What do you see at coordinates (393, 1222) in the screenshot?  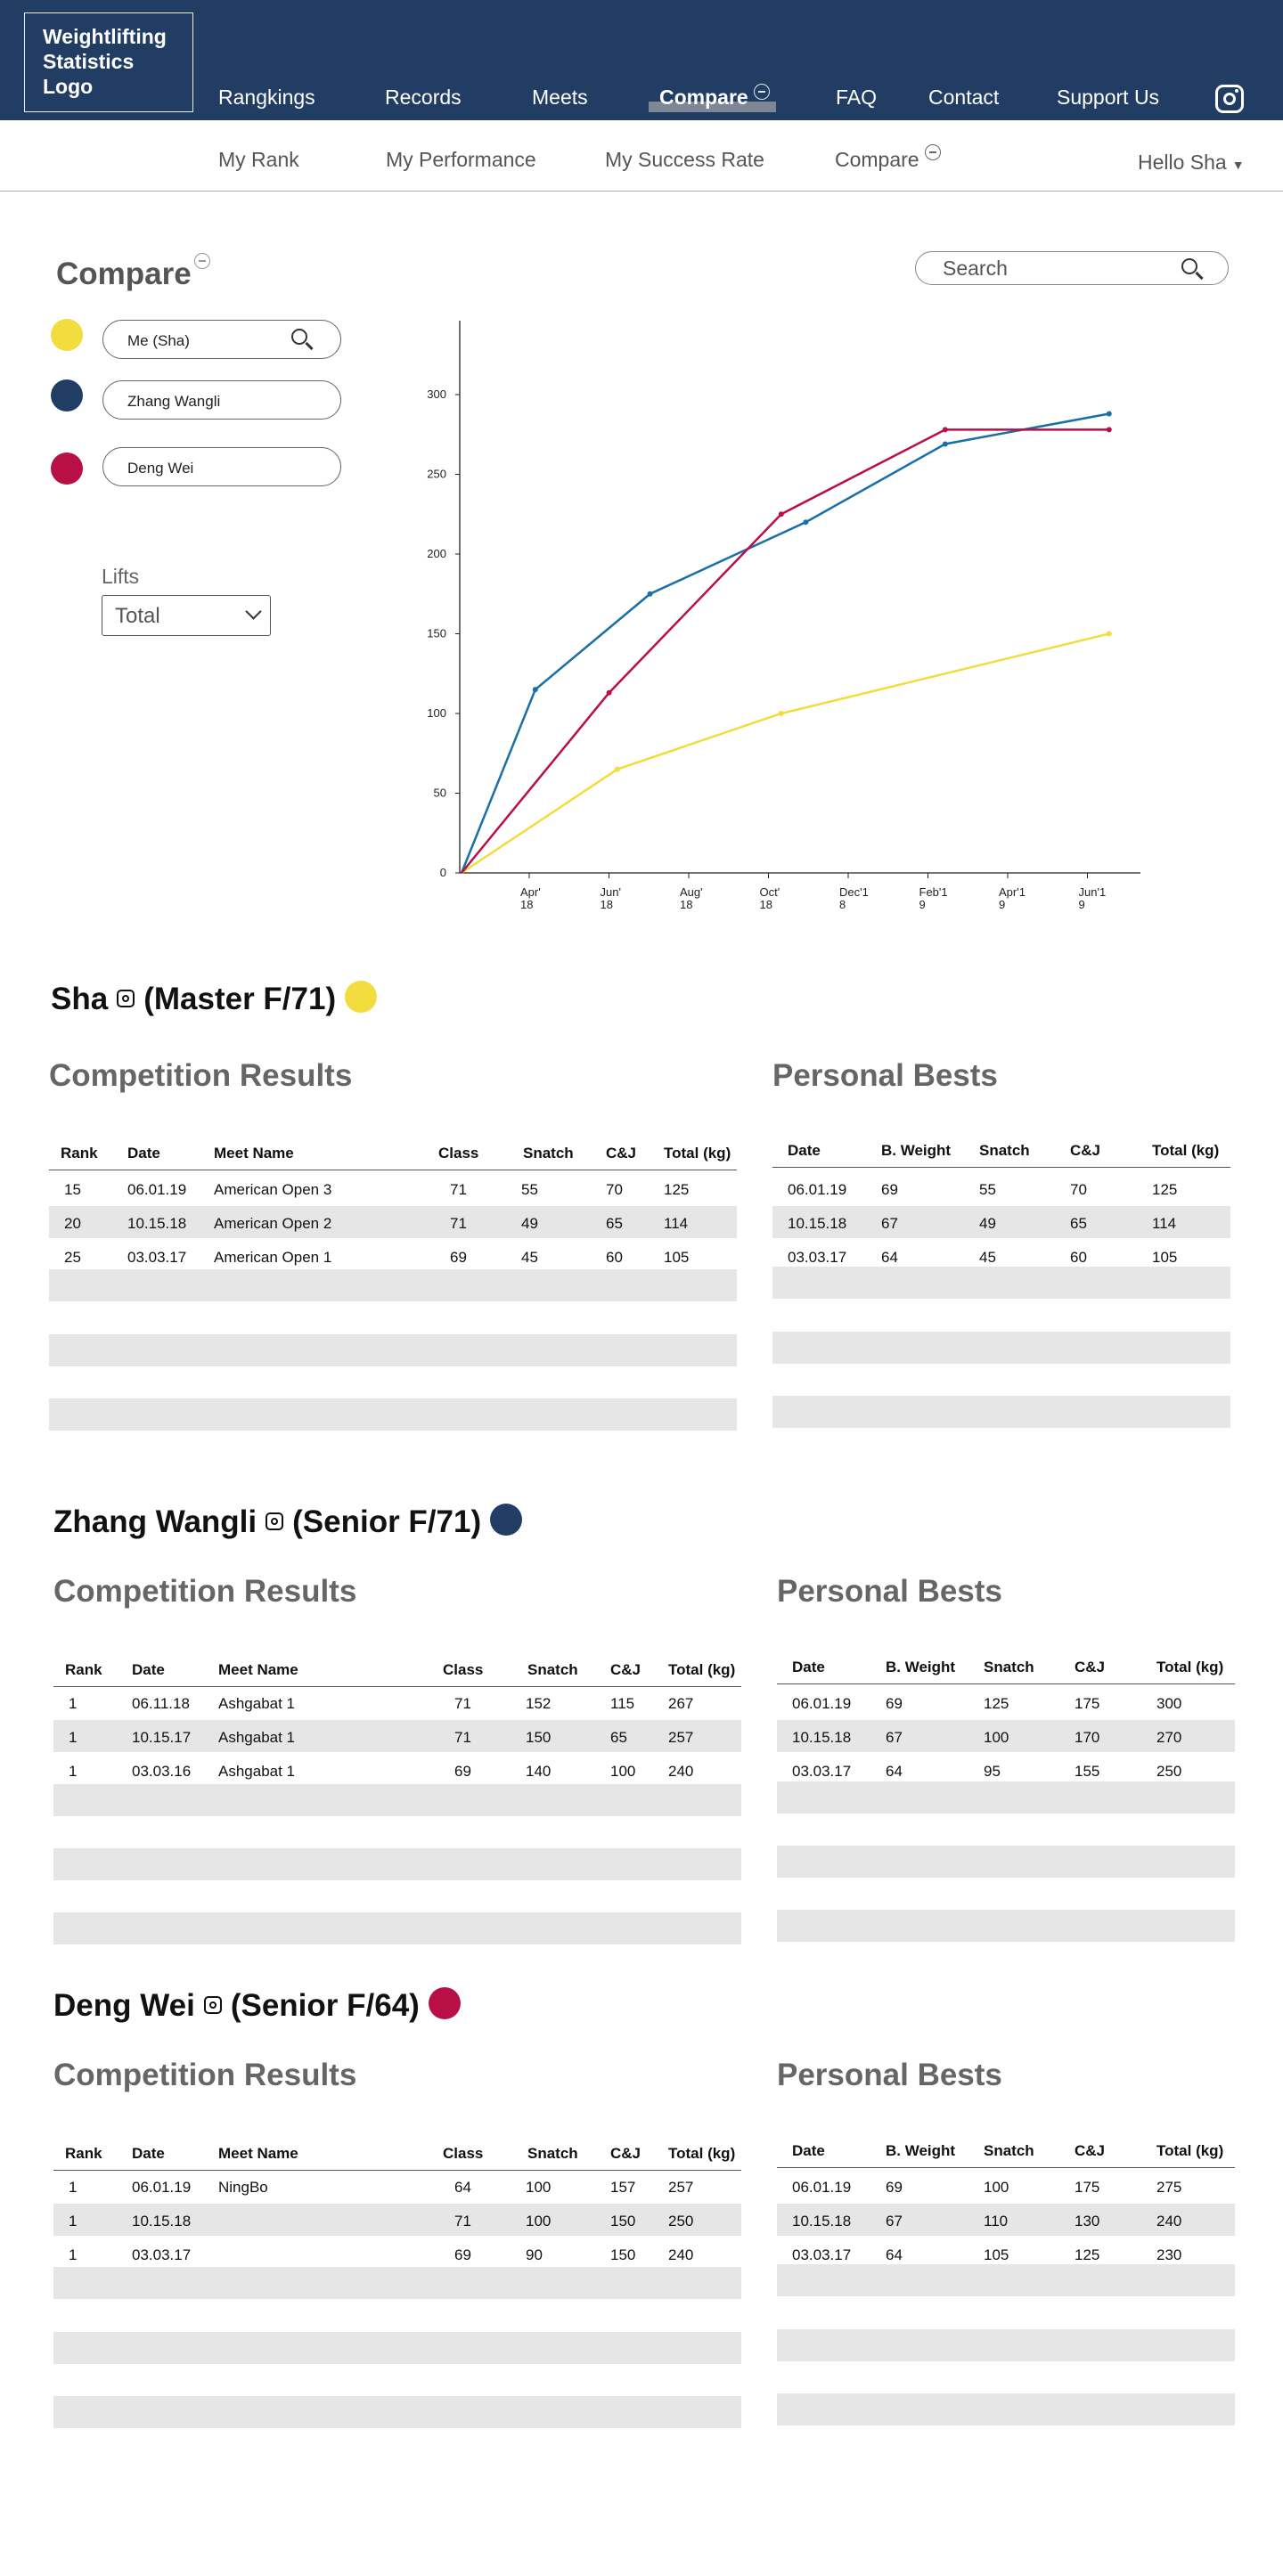 I see `table-row: 20 10.15.18 American Open 2 71 49 65 114` at bounding box center [393, 1222].